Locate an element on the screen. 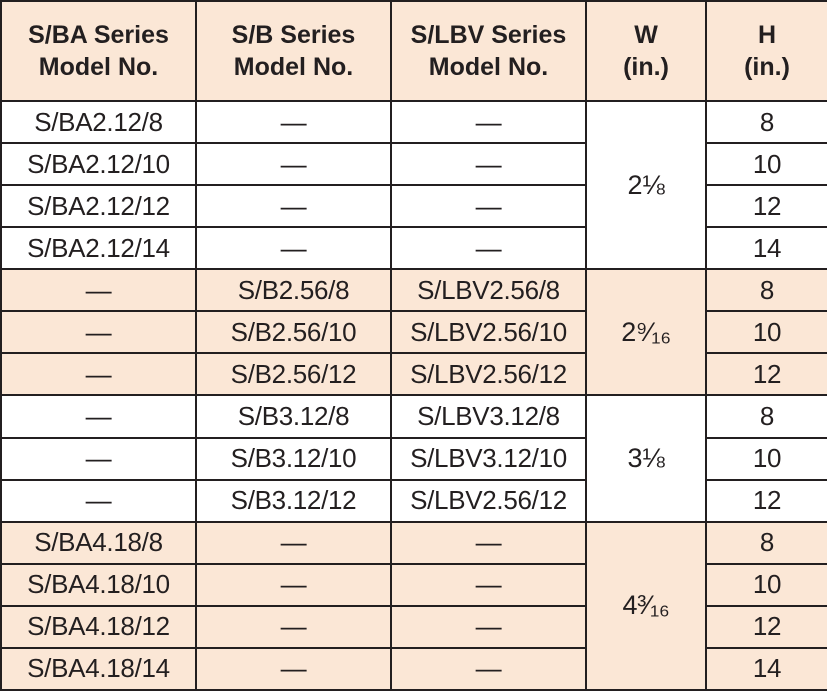 The width and height of the screenshot is (827, 691). table-row: S/BA4.18/14 — — 14 is located at coordinates (413, 668).